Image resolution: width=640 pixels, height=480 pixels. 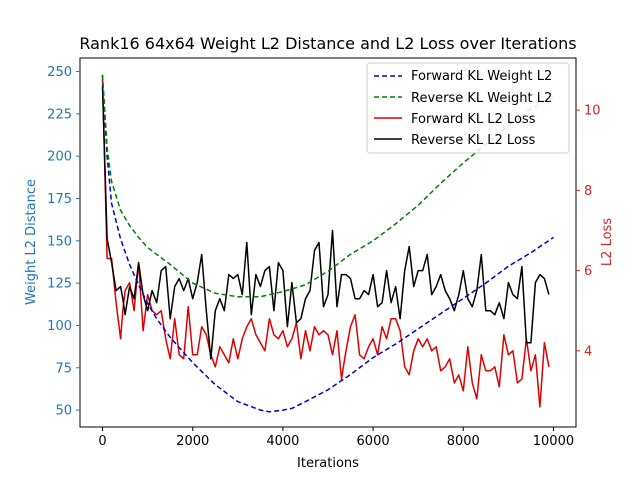 I want to click on y-left-tick-label: 200, so click(x=59, y=157).